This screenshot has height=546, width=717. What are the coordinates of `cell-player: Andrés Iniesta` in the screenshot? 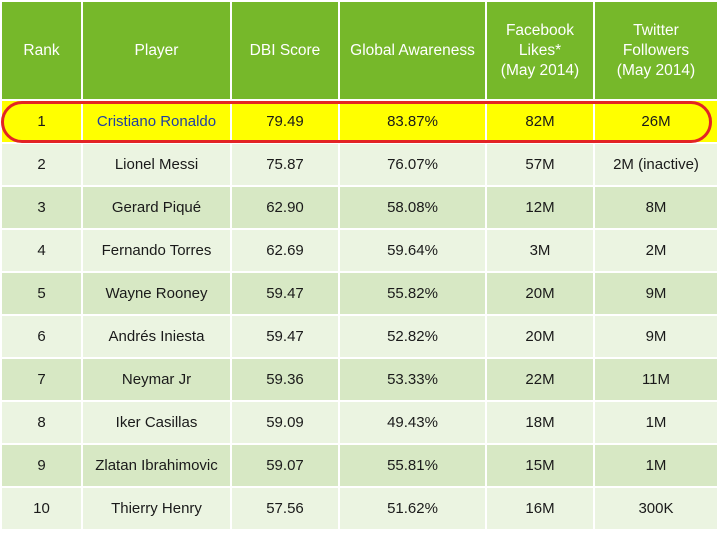 It's located at (156, 336).